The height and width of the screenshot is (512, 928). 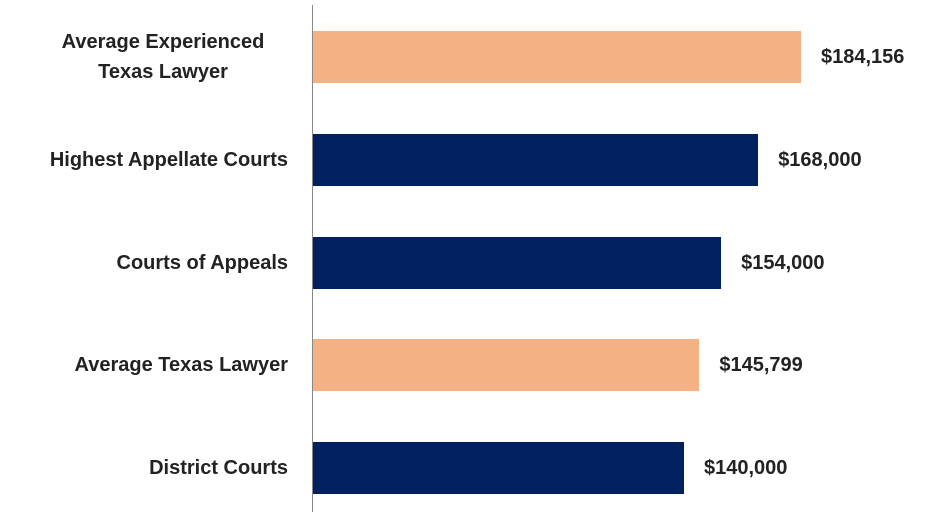 I want to click on category-label: Average Experienced Texas Lawyer, so click(x=144, y=57).